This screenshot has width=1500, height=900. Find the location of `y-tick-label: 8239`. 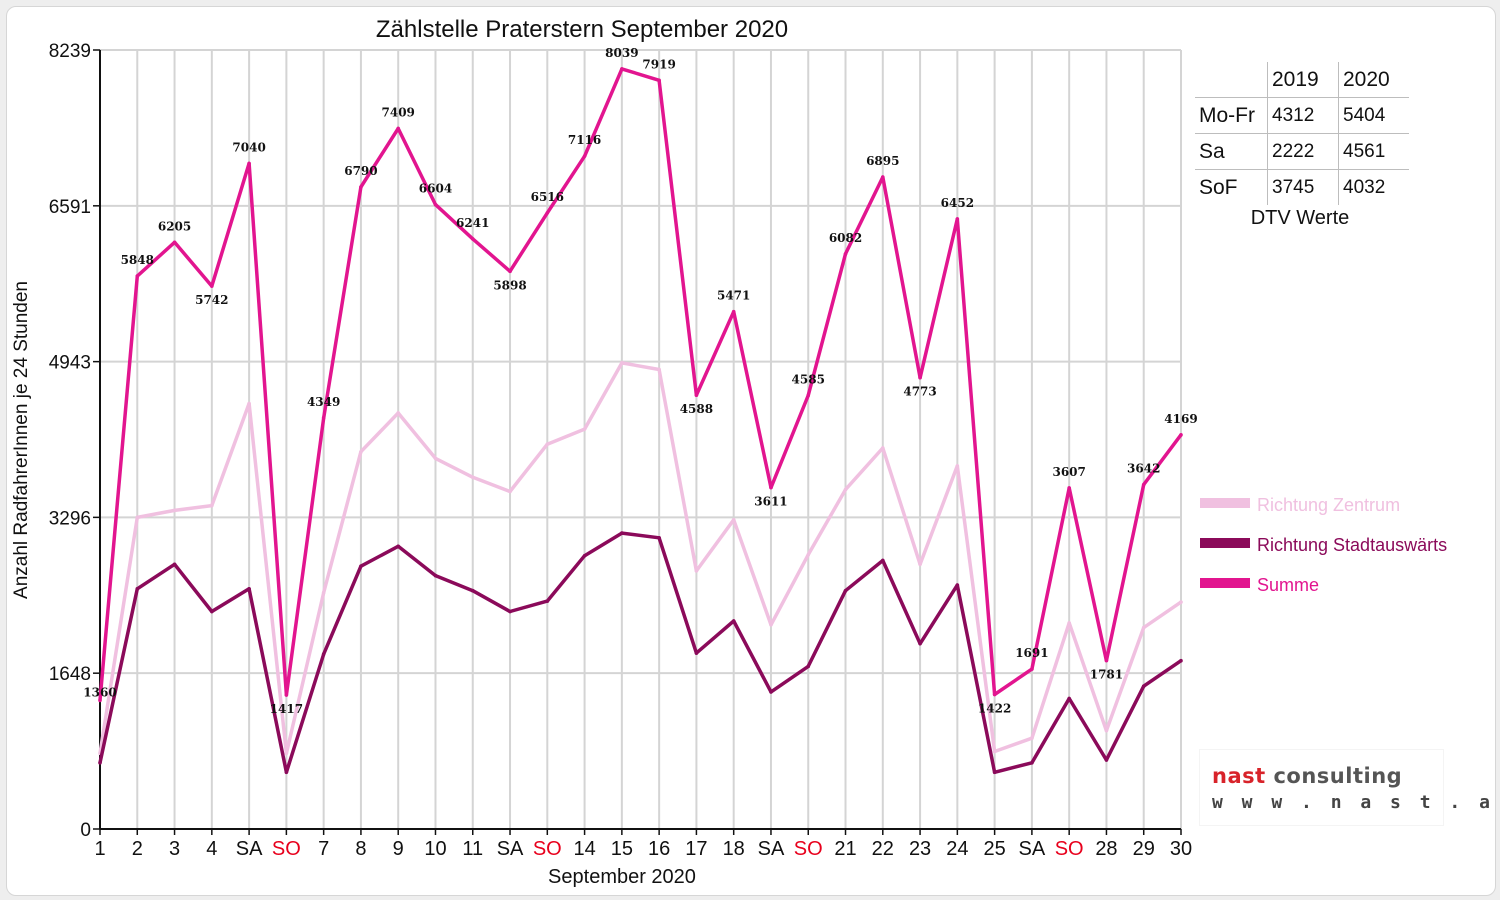

y-tick-label: 8239 is located at coordinates (70, 51).